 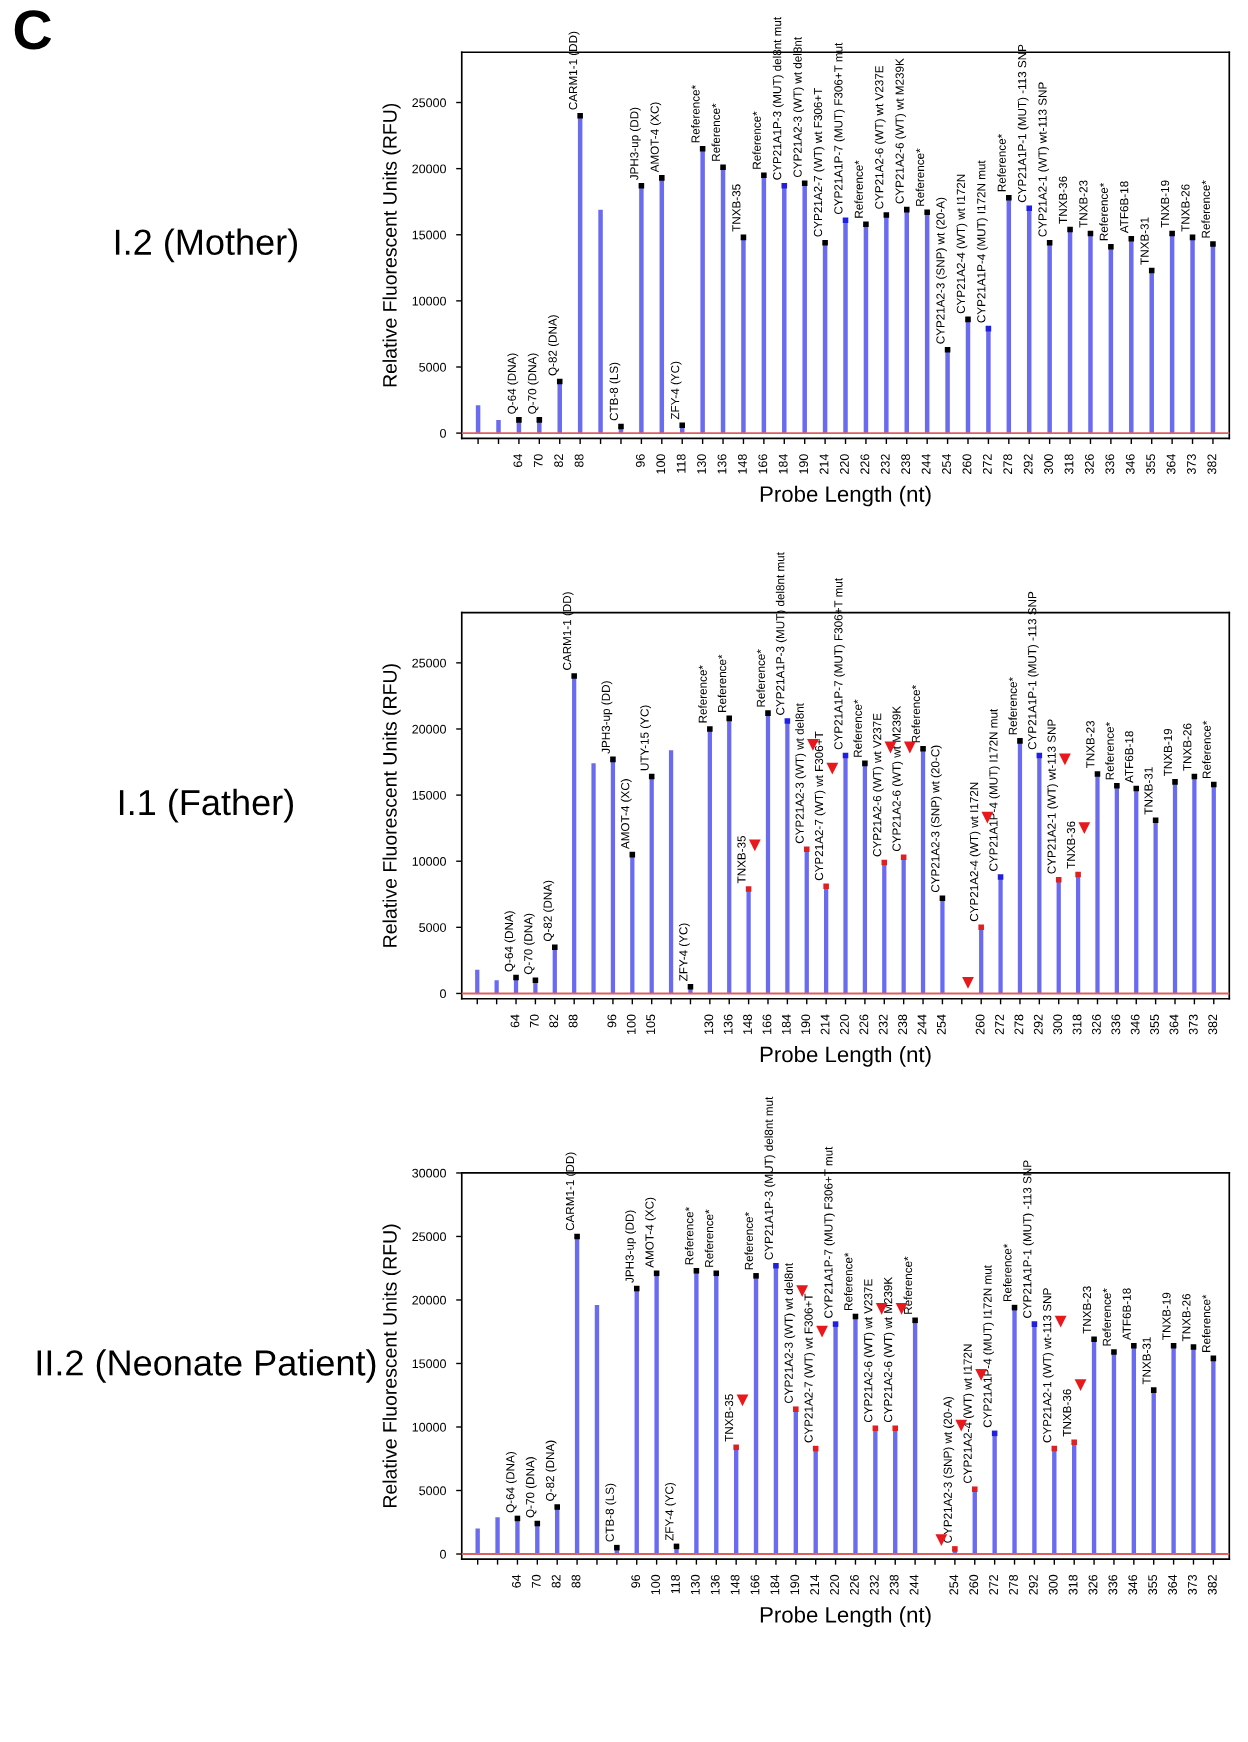 I want to click on text: C, so click(x=33, y=30).